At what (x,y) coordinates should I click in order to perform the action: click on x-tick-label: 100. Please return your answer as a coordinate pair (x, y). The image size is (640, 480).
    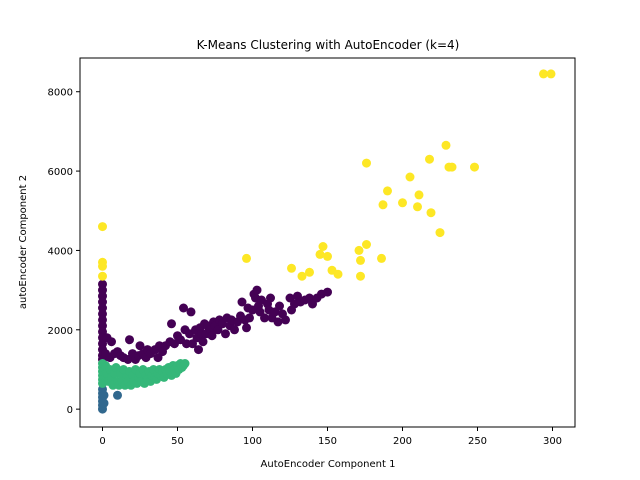
    Looking at the image, I should click on (252, 441).